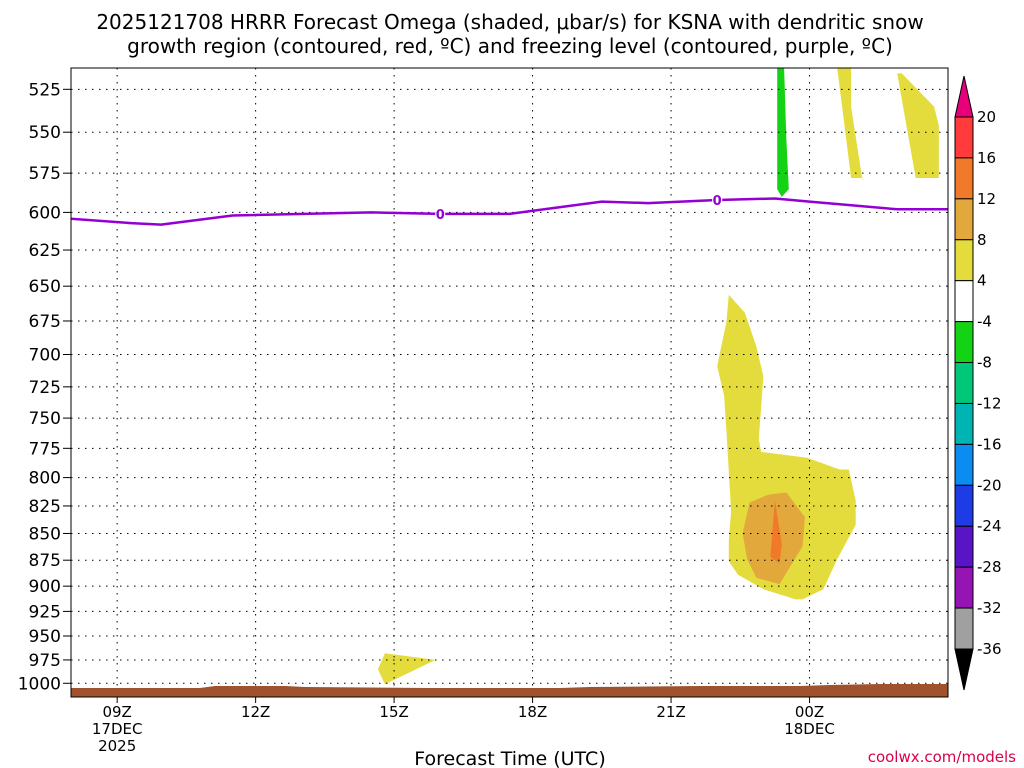  Describe the element at coordinates (117, 729) in the screenshot. I see `x-tick-label-09Z-line-2: 17DEC` at that location.